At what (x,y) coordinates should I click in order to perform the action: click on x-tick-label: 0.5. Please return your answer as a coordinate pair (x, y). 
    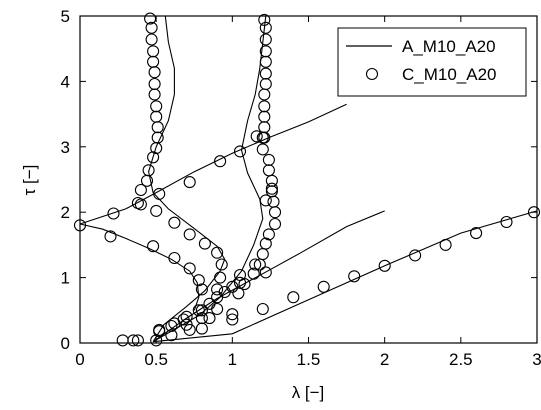
    Looking at the image, I should click on (156, 359).